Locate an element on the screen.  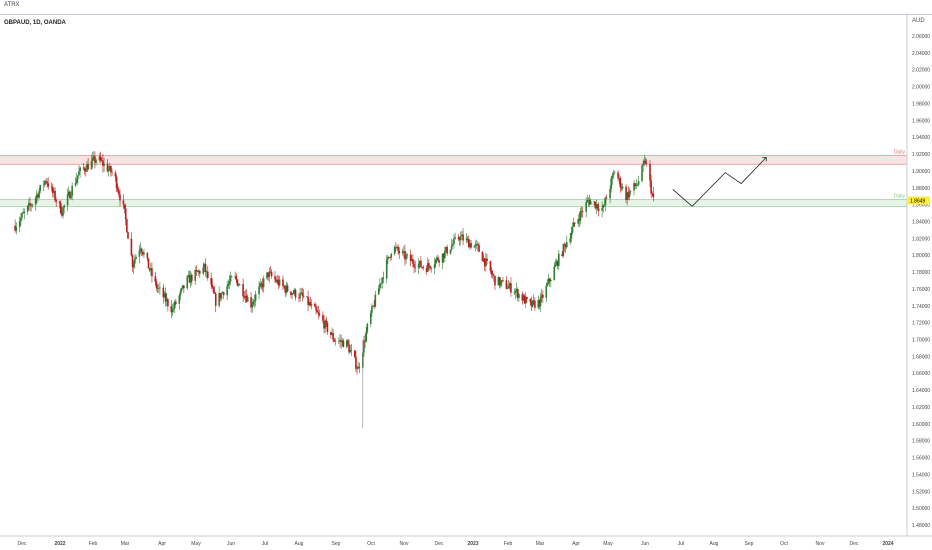
y-tick-label: 1.90000 is located at coordinates (921, 172).